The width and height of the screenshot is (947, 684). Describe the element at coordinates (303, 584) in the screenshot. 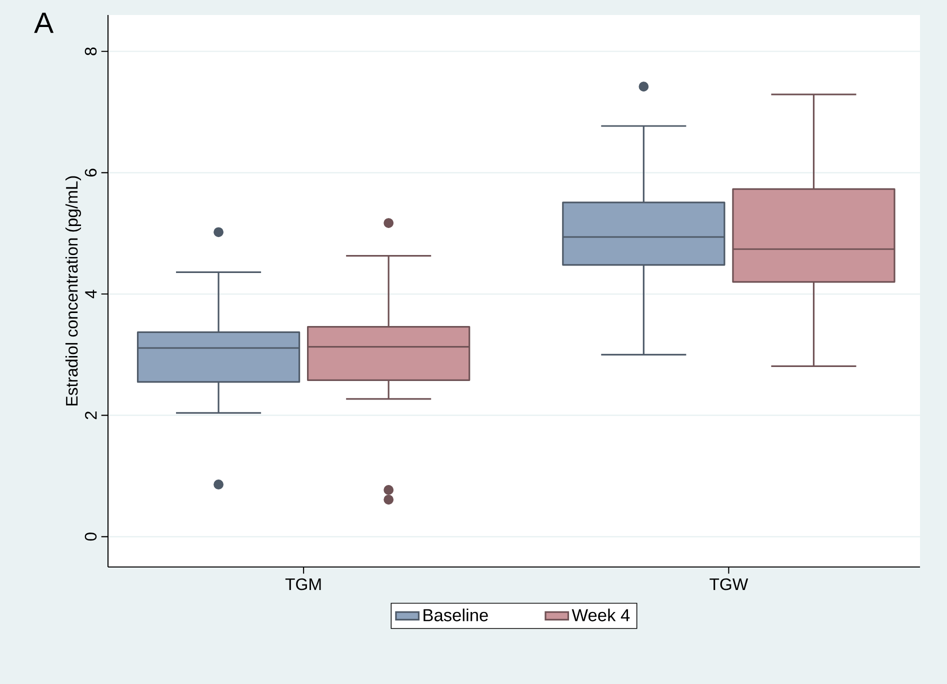

I see `x-tick-label: TGM` at that location.